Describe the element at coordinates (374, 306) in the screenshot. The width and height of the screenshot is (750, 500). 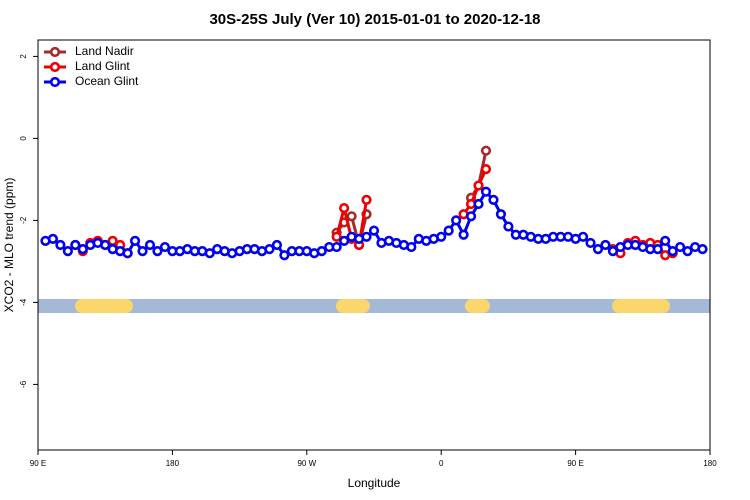
I see `ocean-strip` at that location.